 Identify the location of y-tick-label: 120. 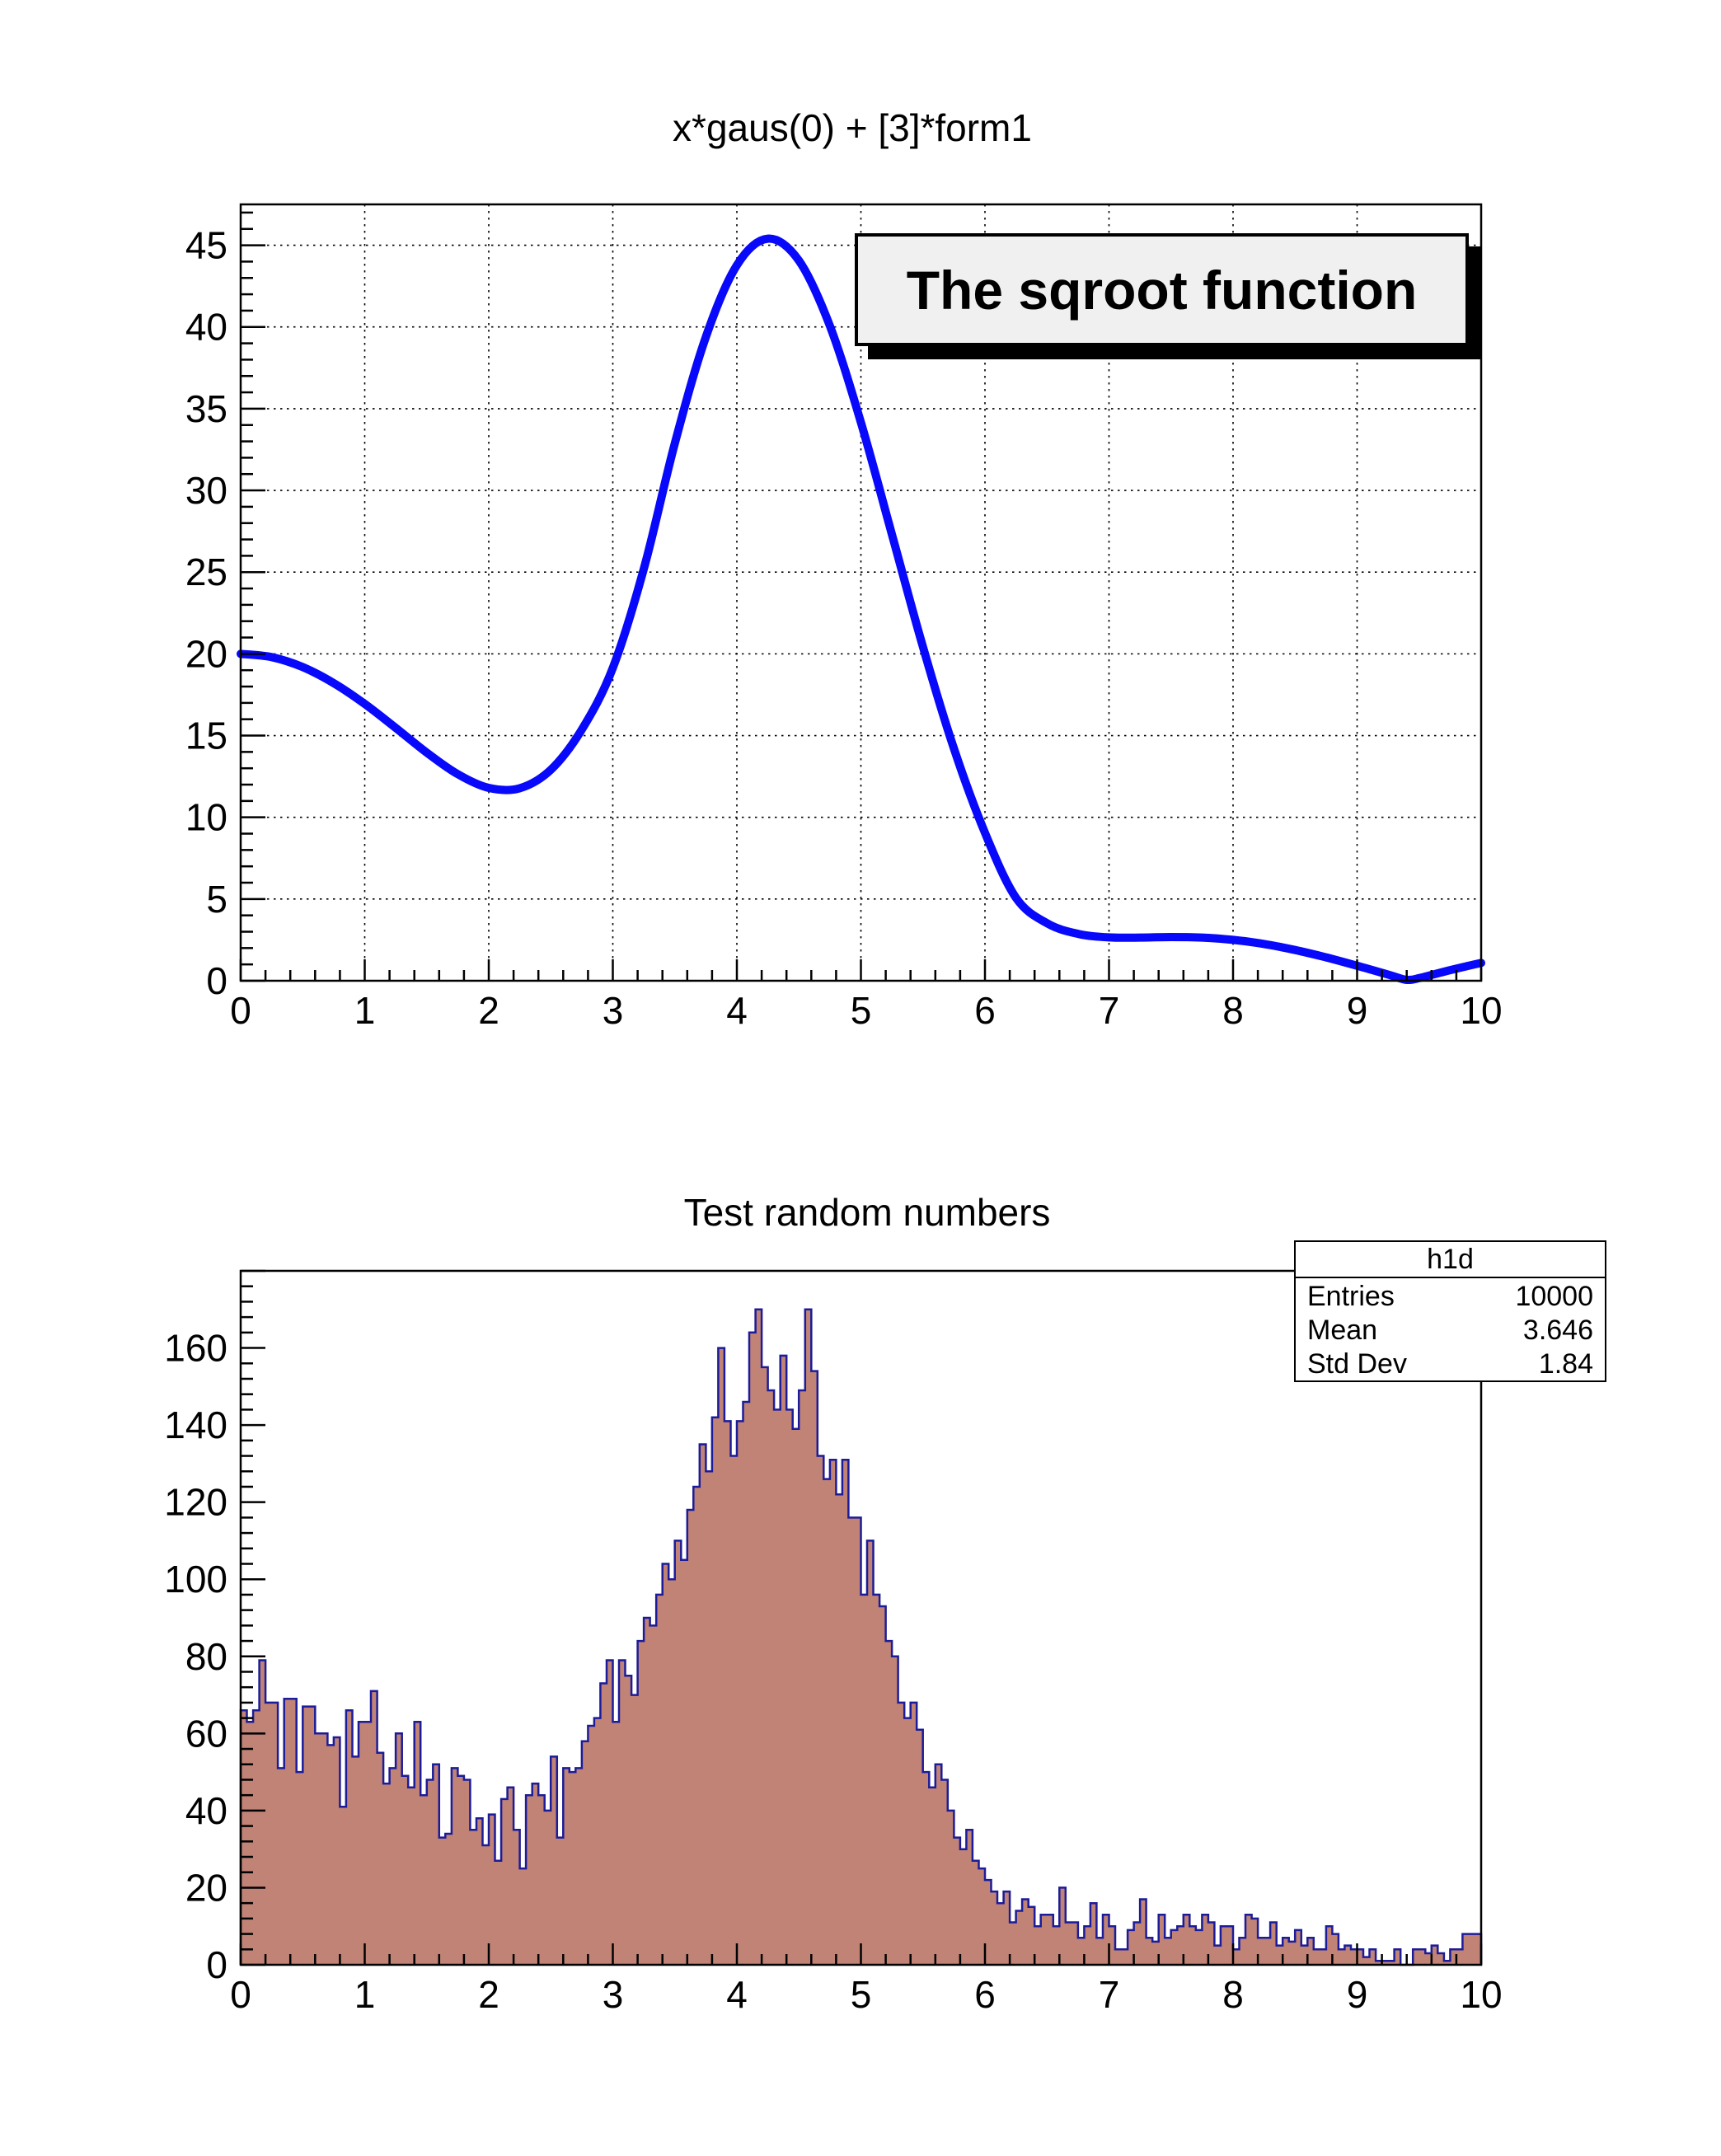
(195, 1502).